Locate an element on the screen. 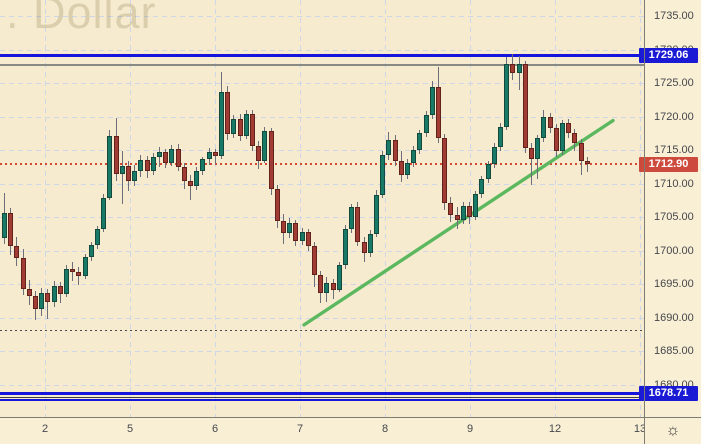 The height and width of the screenshot is (444, 701). price-tick-label: 1690.00 is located at coordinates (674, 317).